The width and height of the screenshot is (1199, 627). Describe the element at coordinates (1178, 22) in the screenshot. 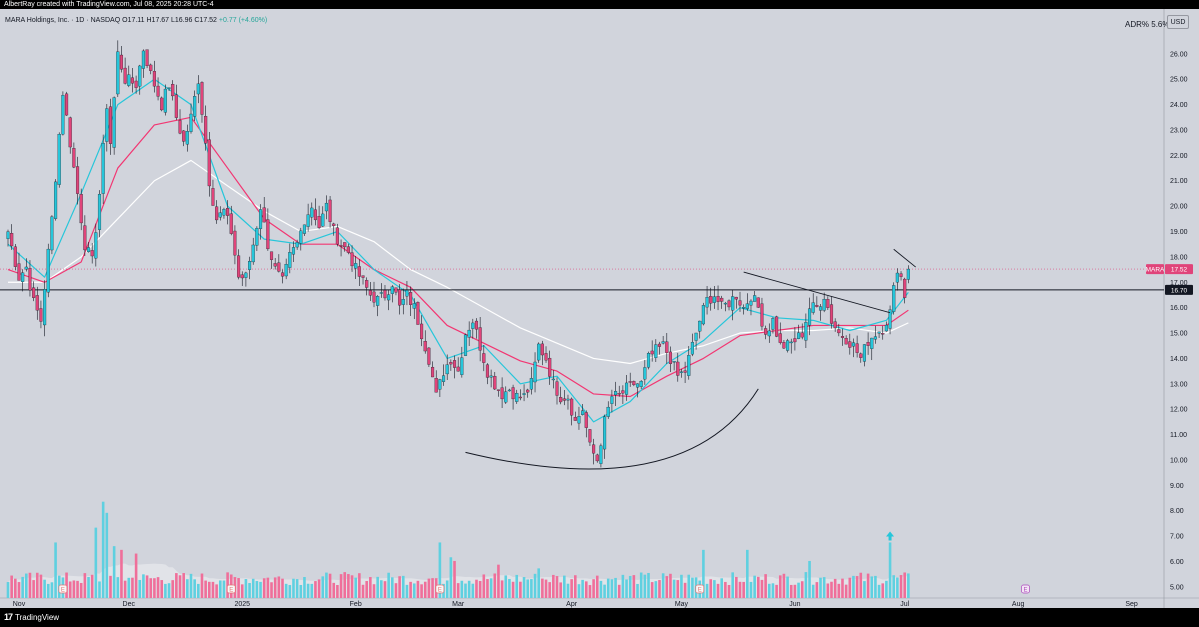

I see `currency-button: USD` at that location.